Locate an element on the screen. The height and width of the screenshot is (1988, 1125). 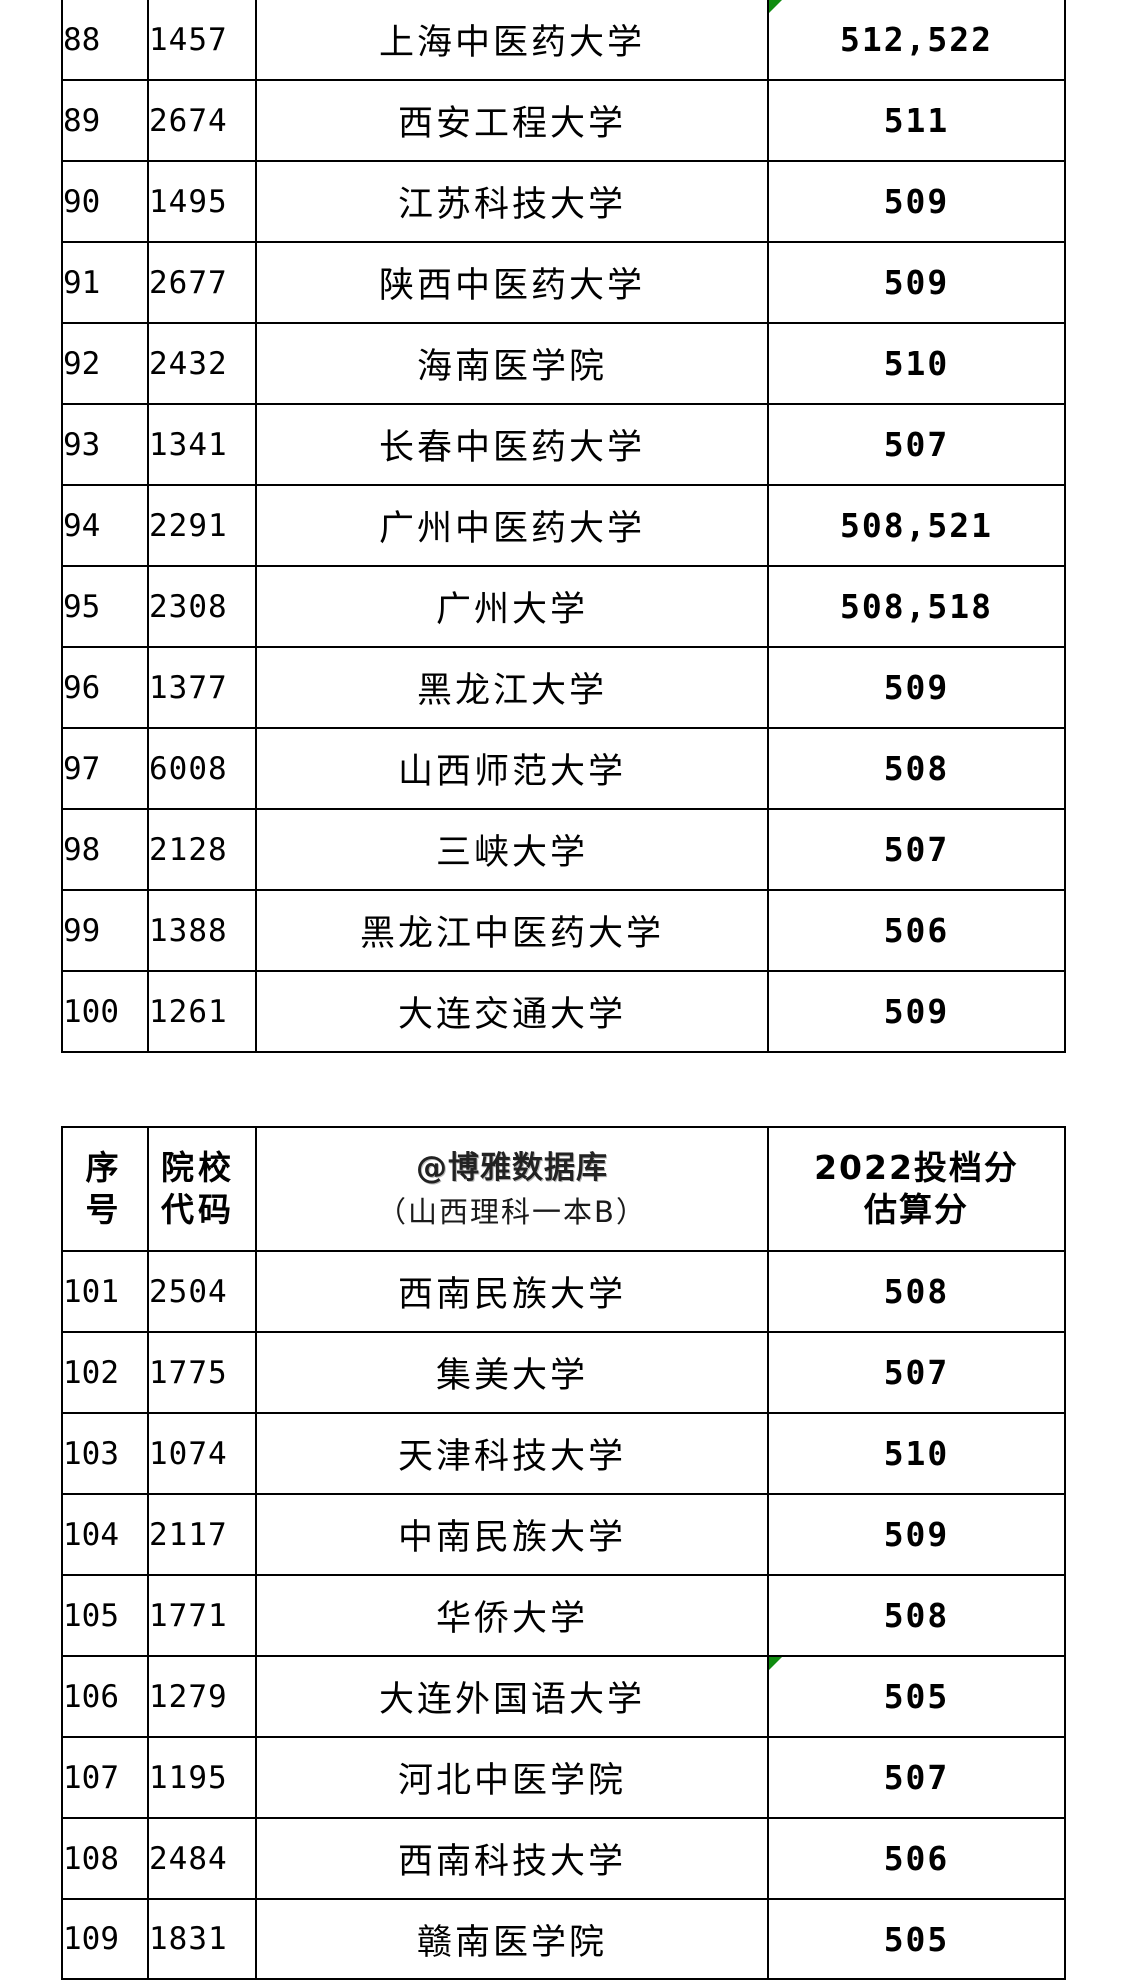
school-code-cell: 1771 is located at coordinates (202, 1615).